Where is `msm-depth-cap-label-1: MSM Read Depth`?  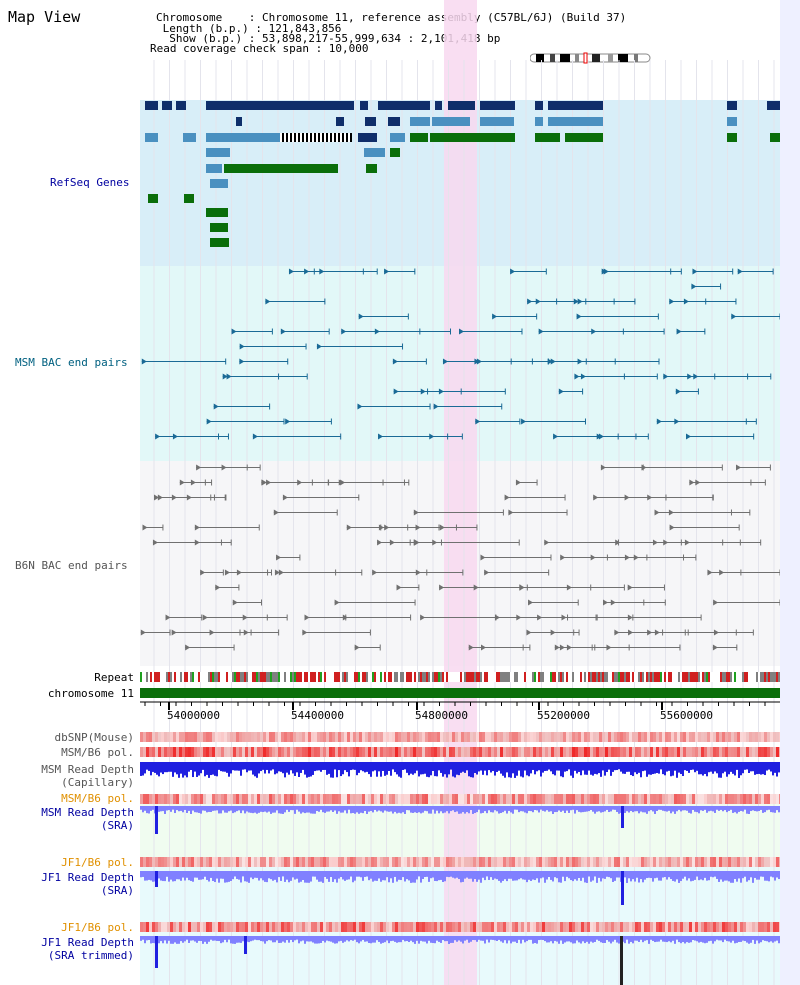 msm-depth-cap-label-1: MSM Read Depth is located at coordinates (87, 769).